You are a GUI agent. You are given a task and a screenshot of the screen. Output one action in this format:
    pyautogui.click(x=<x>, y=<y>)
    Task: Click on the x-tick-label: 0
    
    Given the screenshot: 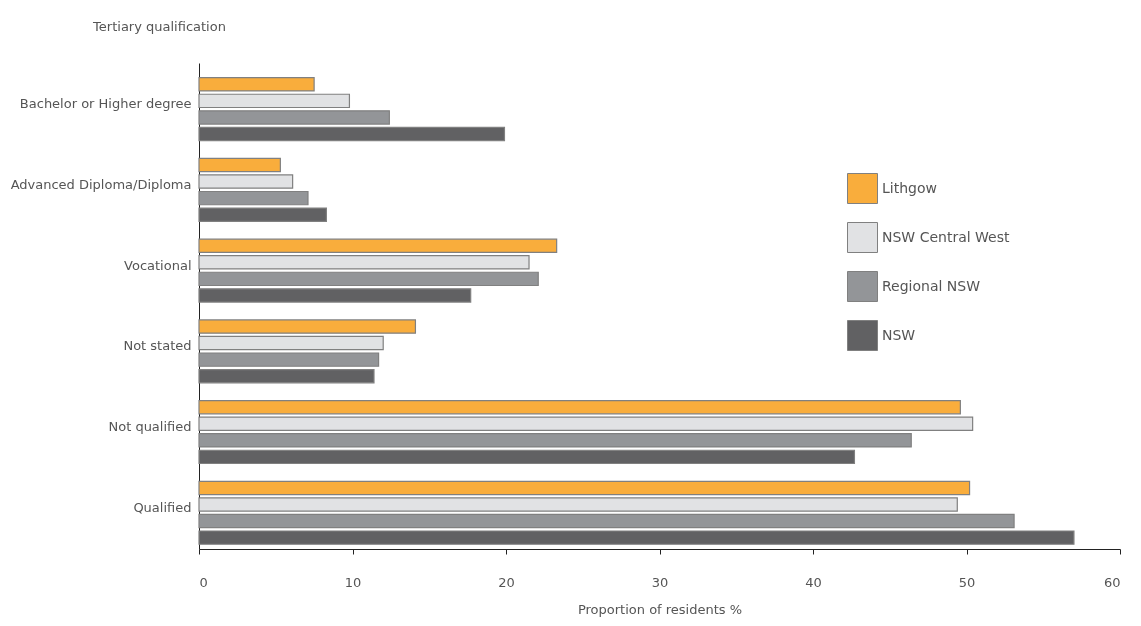 What is the action you would take?
    pyautogui.click(x=203, y=582)
    